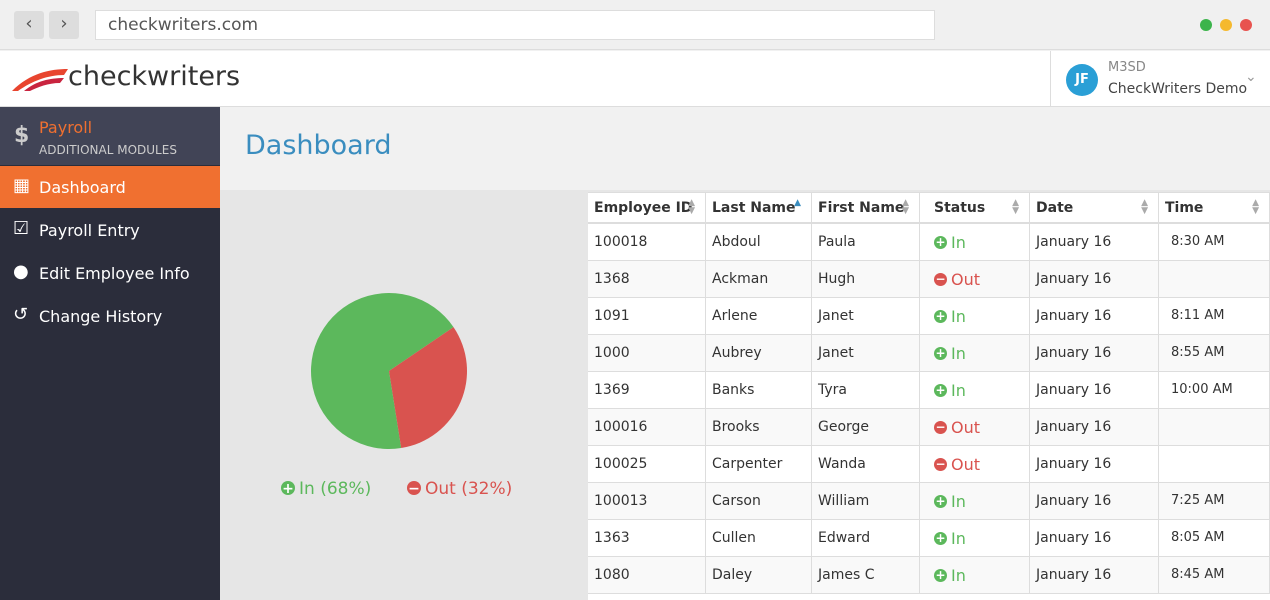 This screenshot has height=600, width=1270. Describe the element at coordinates (515, 25) in the screenshot. I see `url-bar: checkwriters.com` at that location.